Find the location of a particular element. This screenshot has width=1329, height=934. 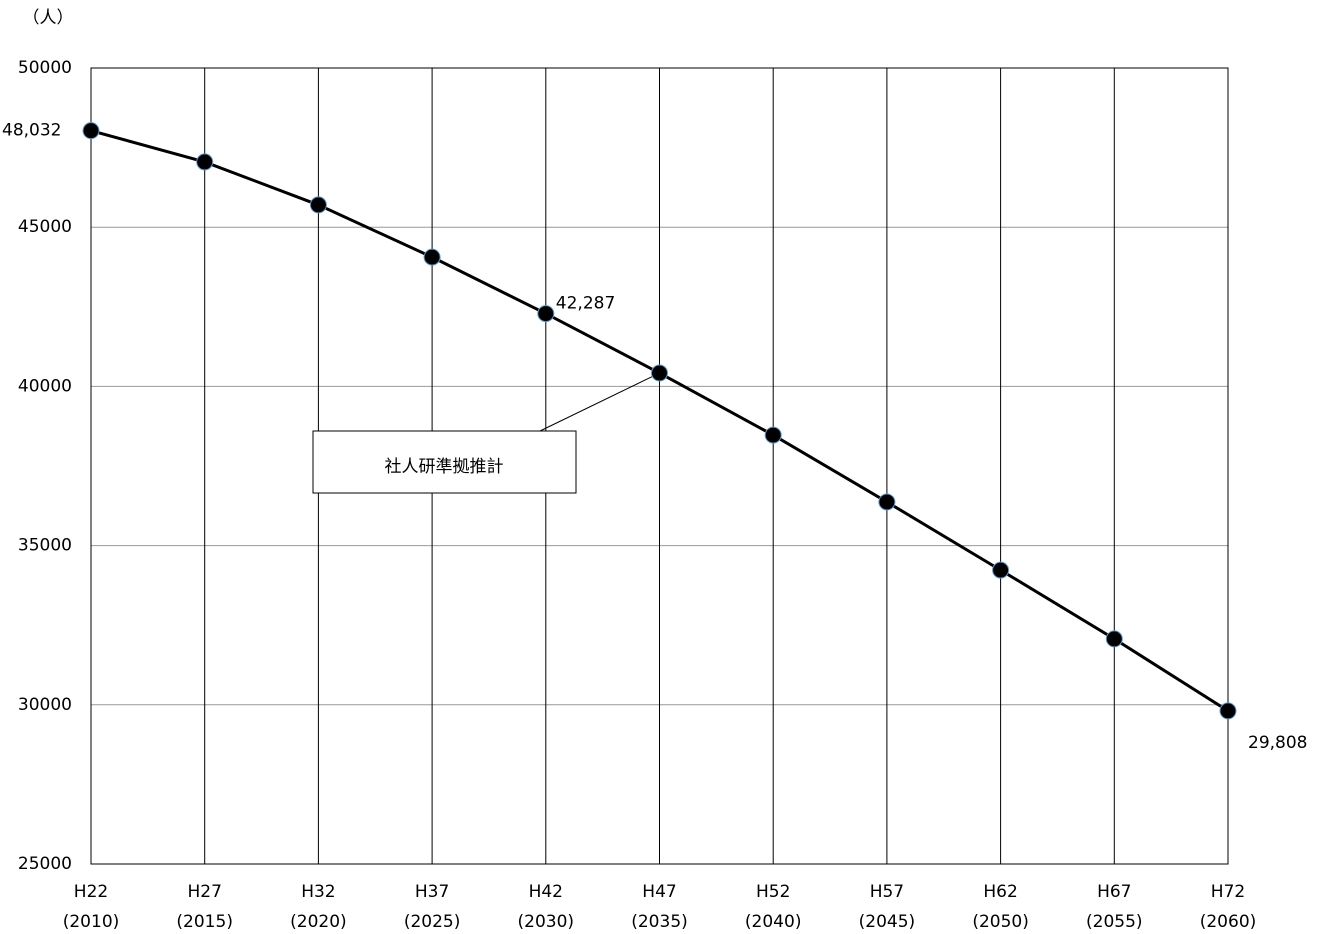

x-tick-label-year: (2030) is located at coordinates (546, 922).